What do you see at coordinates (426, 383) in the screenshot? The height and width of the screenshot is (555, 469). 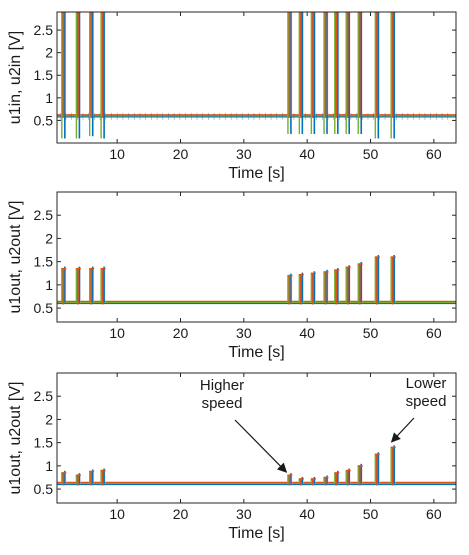 I see `annotation-text: Lower` at bounding box center [426, 383].